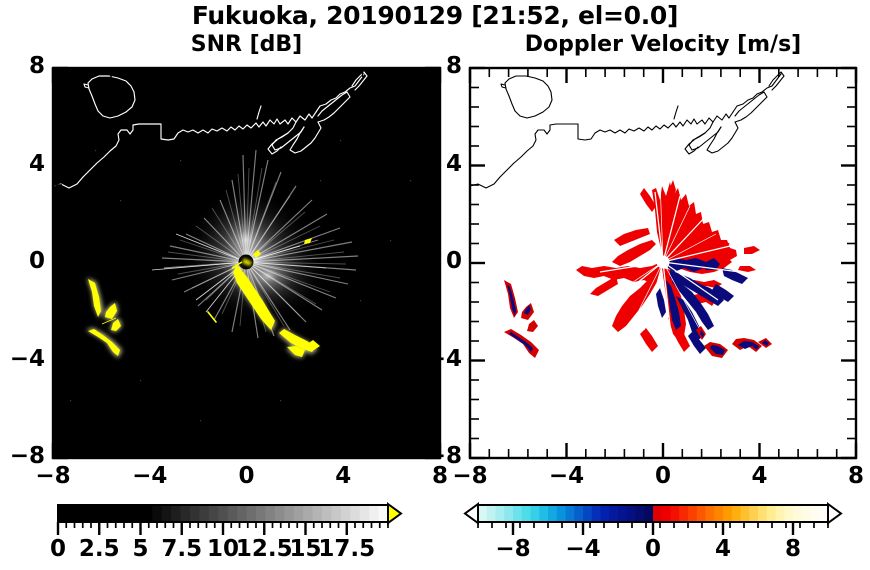  Describe the element at coordinates (566, 476) in the screenshot. I see `doppler-xtick-label: −4` at that location.